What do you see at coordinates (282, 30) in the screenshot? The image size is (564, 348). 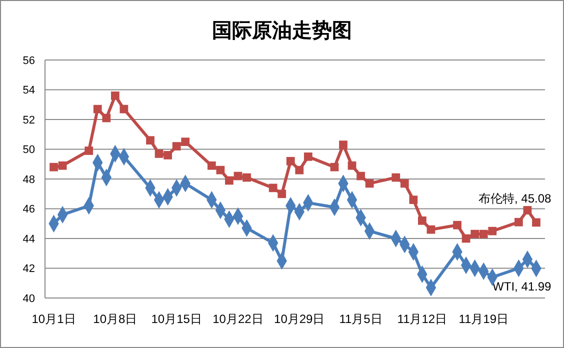 I see `chart-title: 国际原油走势图` at bounding box center [282, 30].